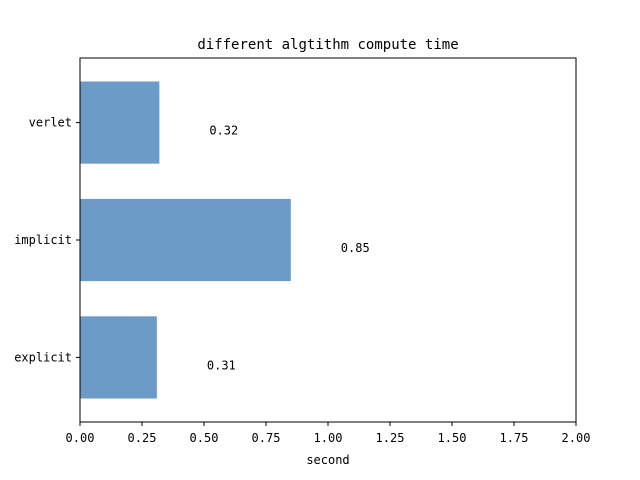 This screenshot has height=480, width=640. I want to click on x-tick-label-7: 1.75, so click(514, 438).